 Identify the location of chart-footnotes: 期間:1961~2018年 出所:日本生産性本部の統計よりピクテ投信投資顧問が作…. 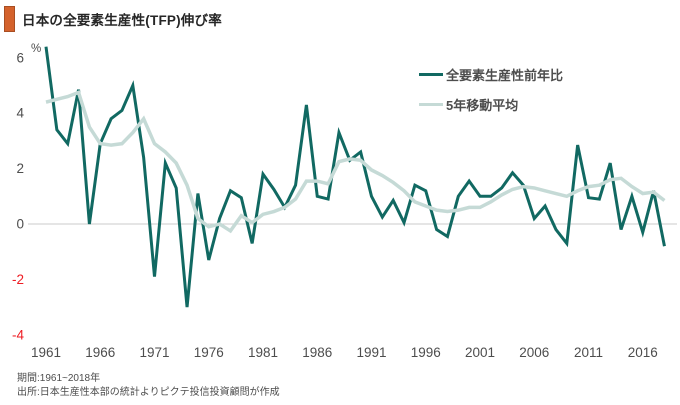
(148, 385).